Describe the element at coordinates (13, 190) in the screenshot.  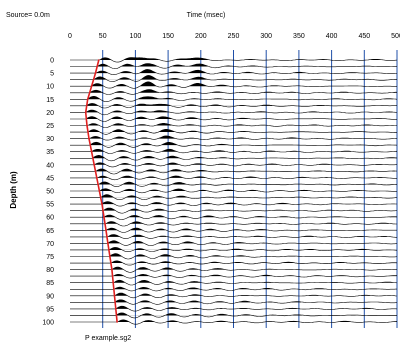
I see `y-axis-title: Depth (m)` at that location.